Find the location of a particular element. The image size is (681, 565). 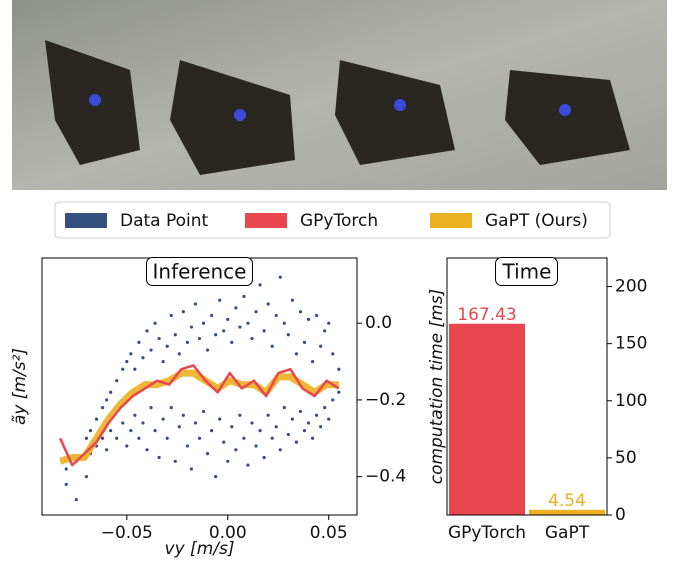

legend-label: GaPT (Ours) is located at coordinates (536, 221).